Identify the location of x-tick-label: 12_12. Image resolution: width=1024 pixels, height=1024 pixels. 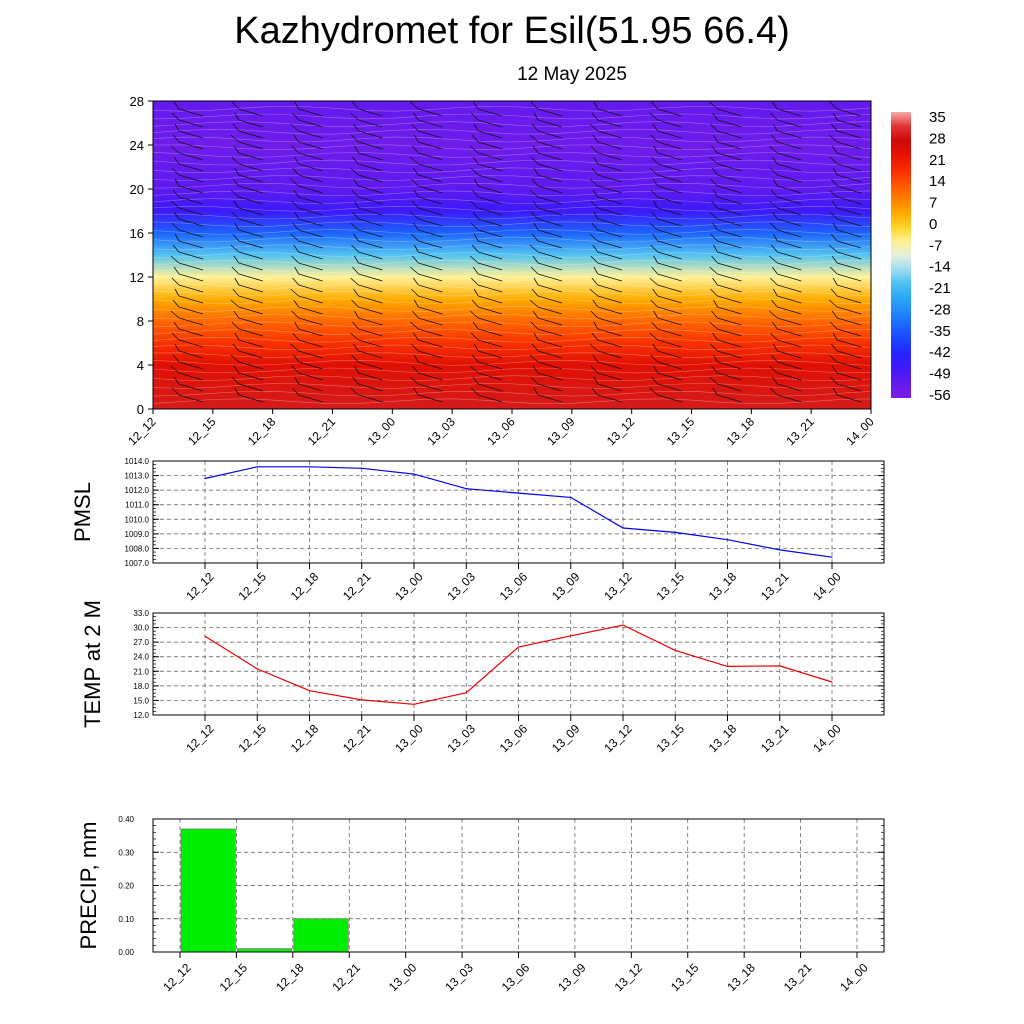
(142, 431).